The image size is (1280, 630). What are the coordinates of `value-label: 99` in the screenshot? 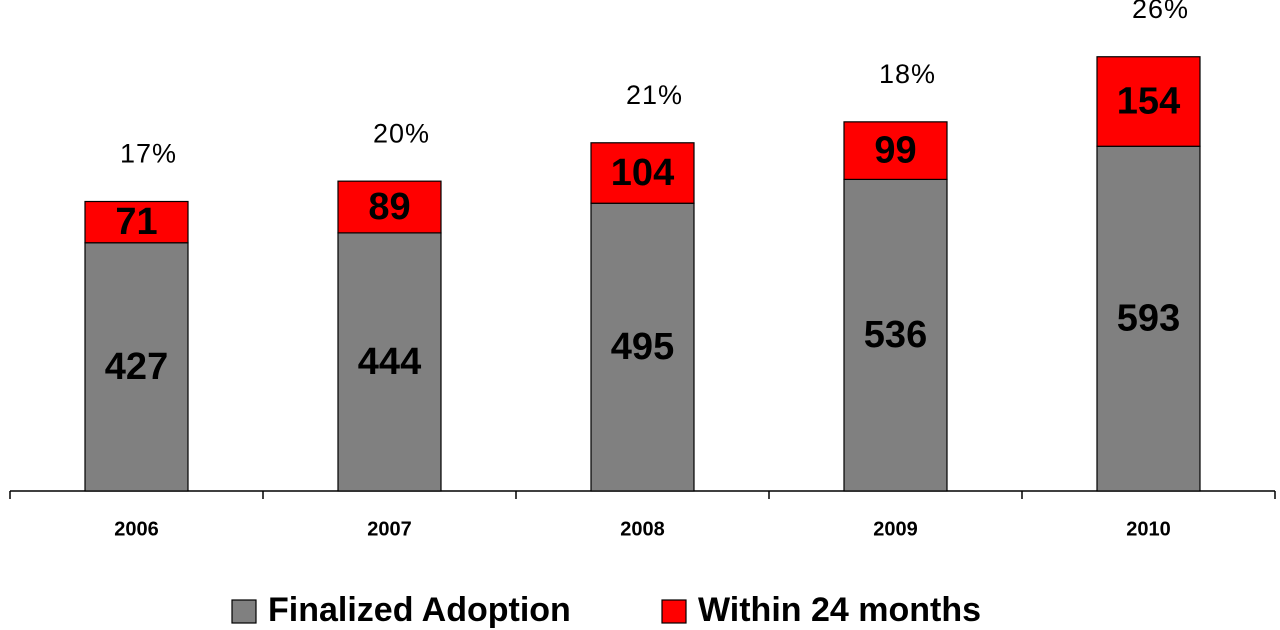 It's located at (895, 151).